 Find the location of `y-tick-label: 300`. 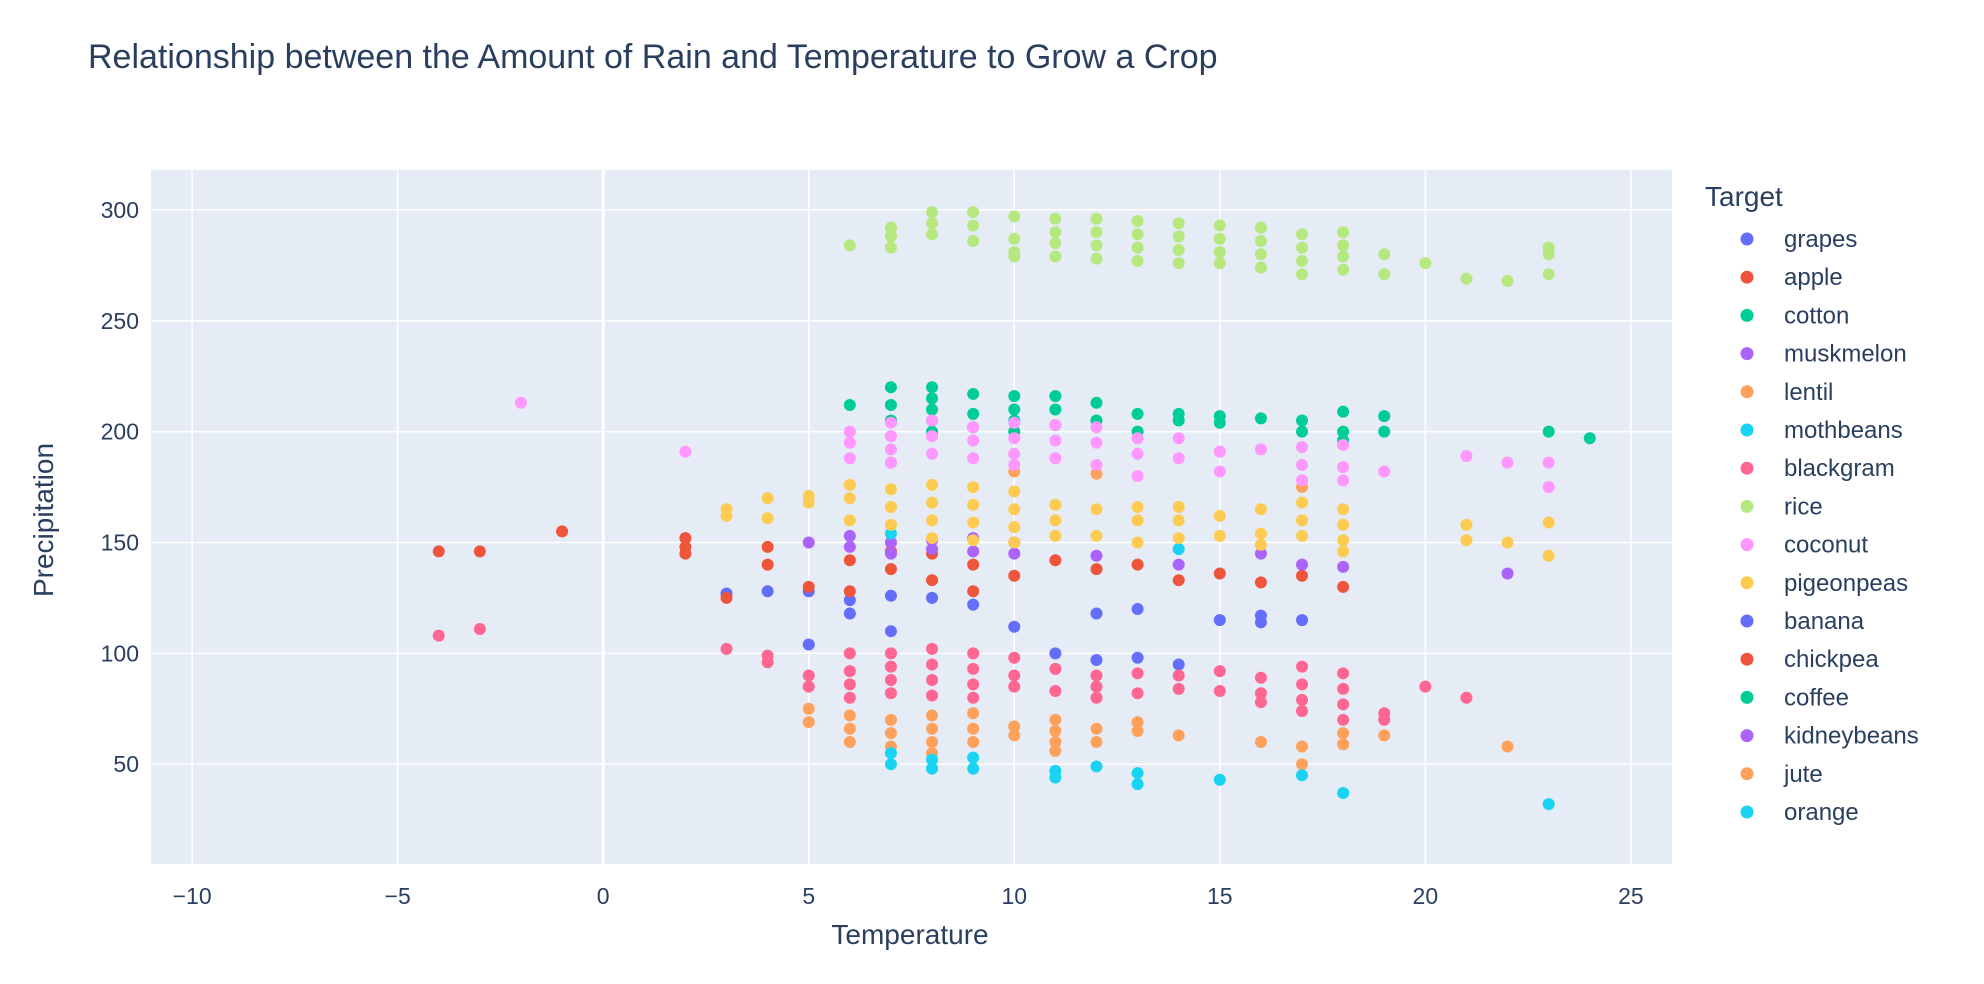

y-tick-label: 300 is located at coordinates (120, 210).